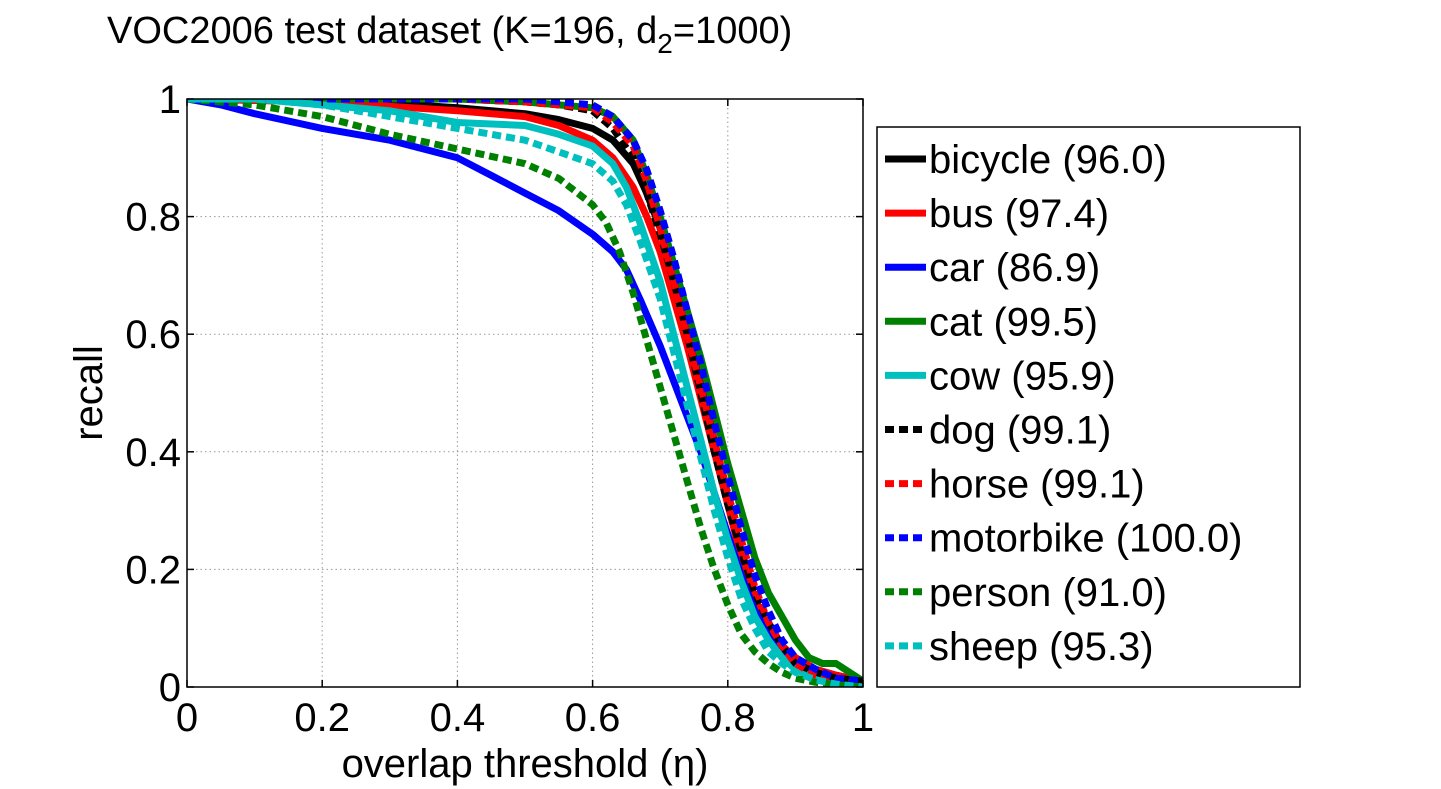 The width and height of the screenshot is (1441, 789). I want to click on x-axis-label: overlap threshold (η), so click(525, 764).